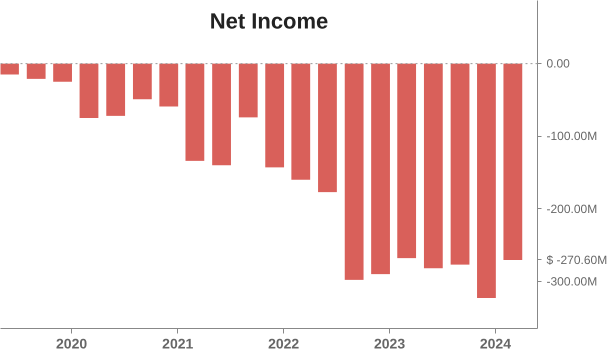 Image resolution: width=616 pixels, height=362 pixels. What do you see at coordinates (269, 21) in the screenshot?
I see `chart-title: Net Income` at bounding box center [269, 21].